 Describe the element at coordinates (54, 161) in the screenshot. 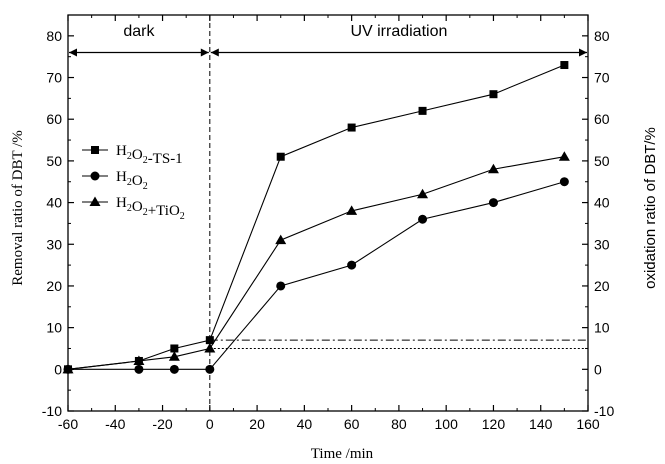

I see `y-tick-label-left: 50` at that location.